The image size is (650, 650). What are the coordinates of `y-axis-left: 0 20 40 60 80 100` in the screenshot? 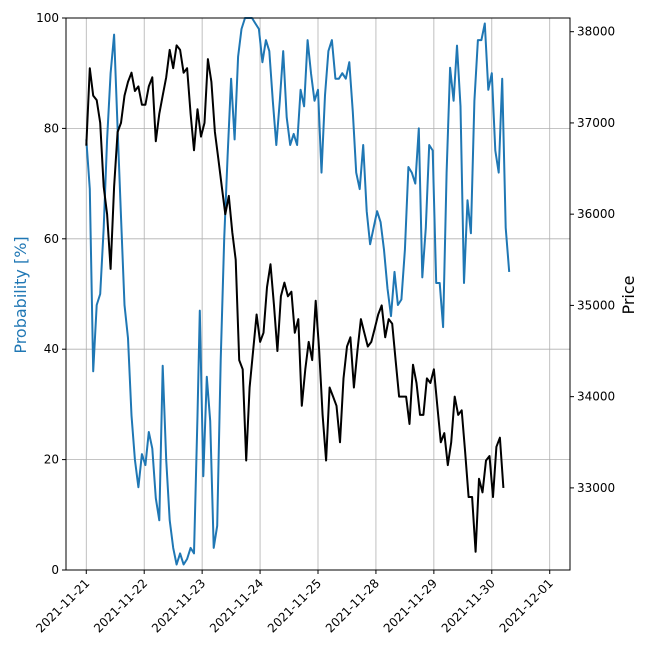 It's located at (51, 294).